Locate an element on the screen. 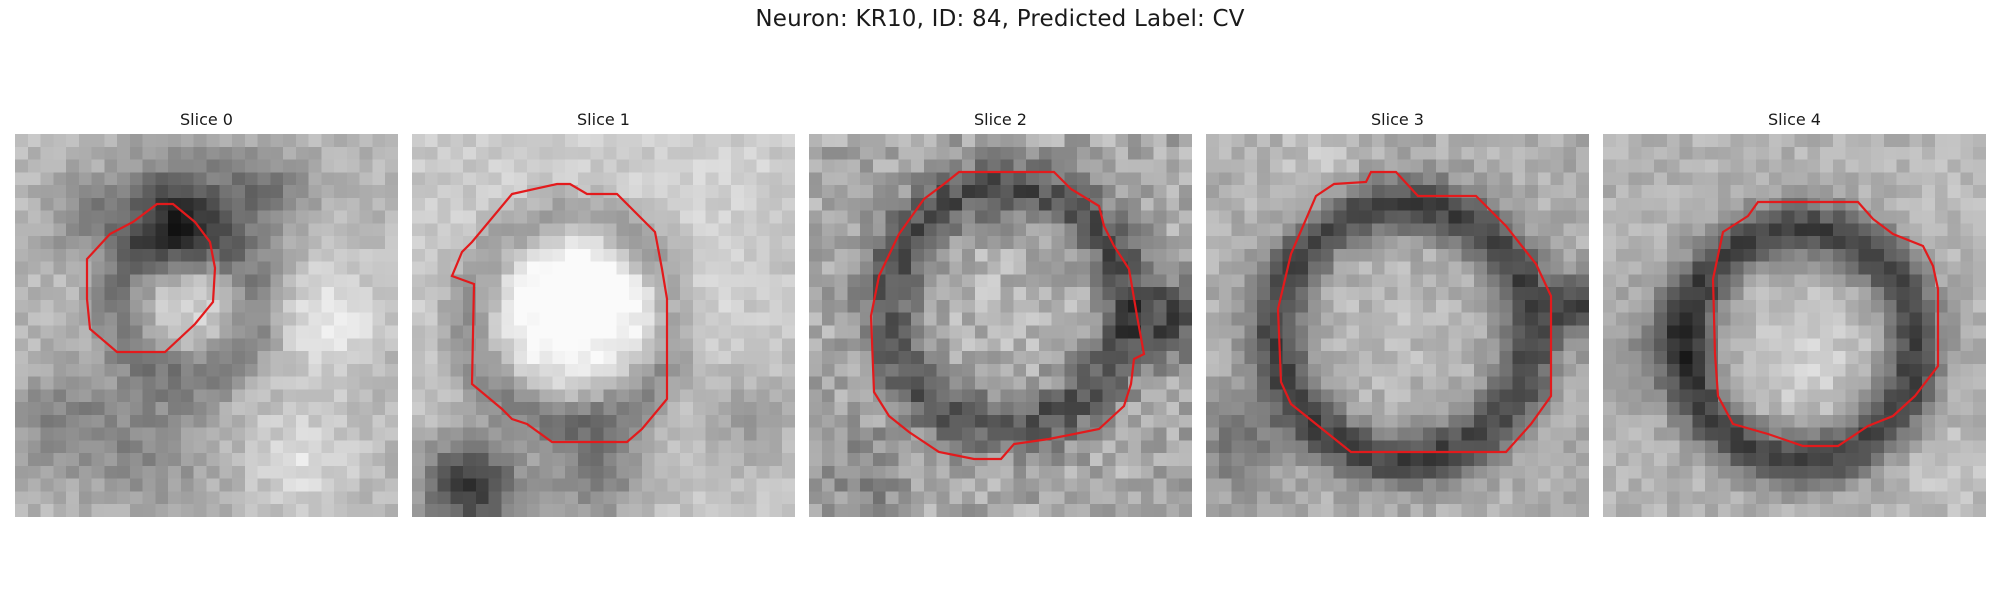  slice-title: Slice 2 is located at coordinates (1000, 119).